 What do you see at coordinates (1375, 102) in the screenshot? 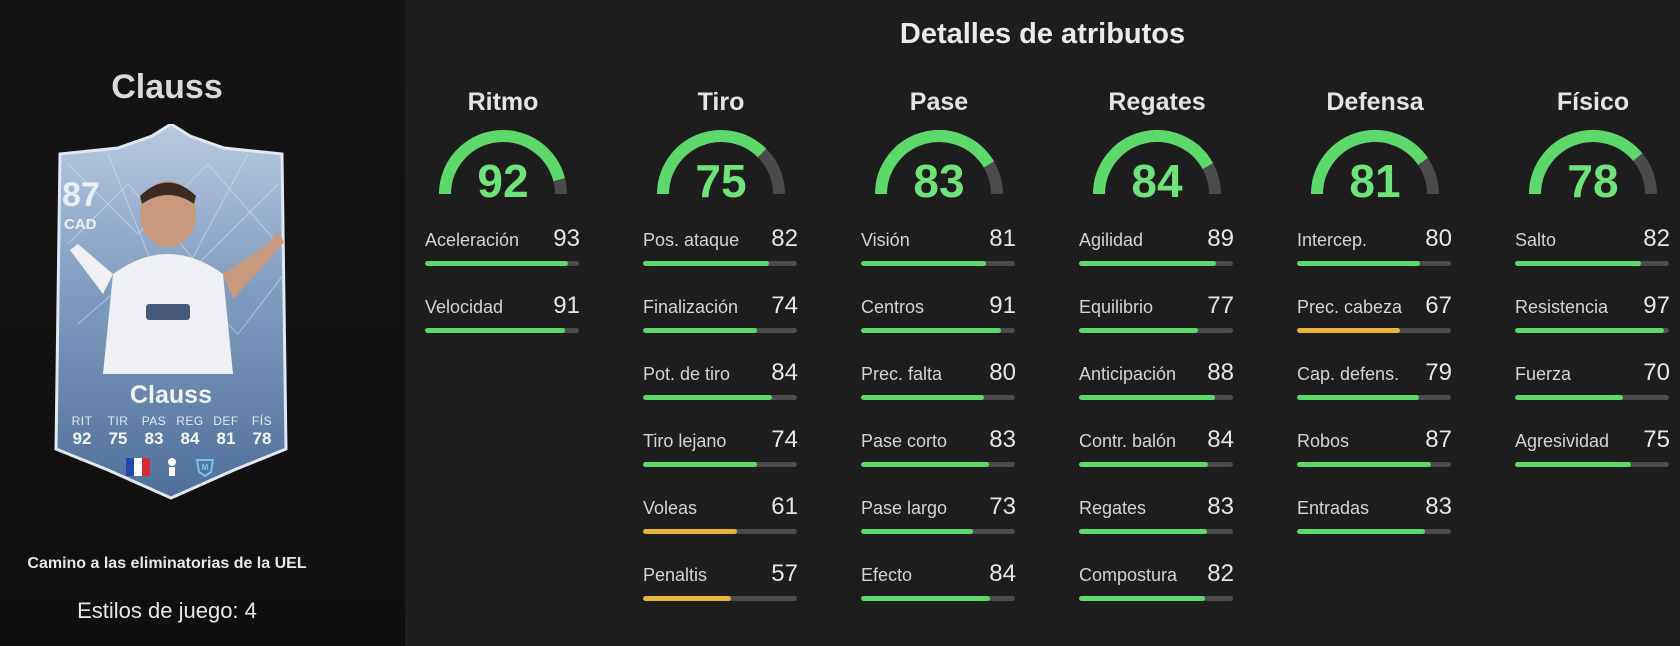
I see `category-title: Defensa` at bounding box center [1375, 102].